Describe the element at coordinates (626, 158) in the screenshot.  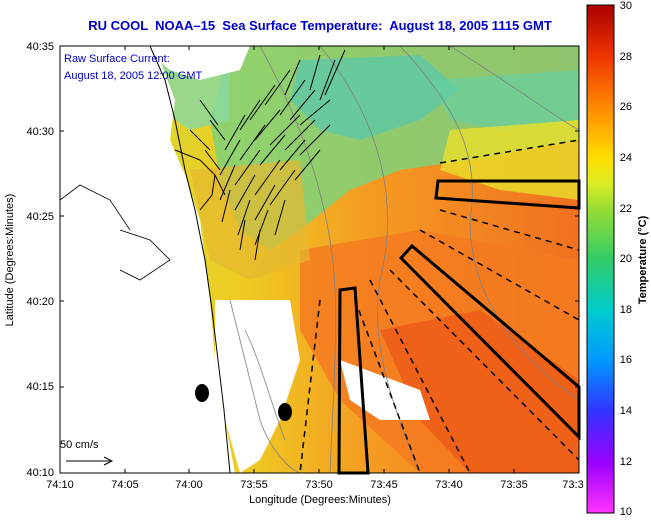
I see `cb-tick: 24` at that location.